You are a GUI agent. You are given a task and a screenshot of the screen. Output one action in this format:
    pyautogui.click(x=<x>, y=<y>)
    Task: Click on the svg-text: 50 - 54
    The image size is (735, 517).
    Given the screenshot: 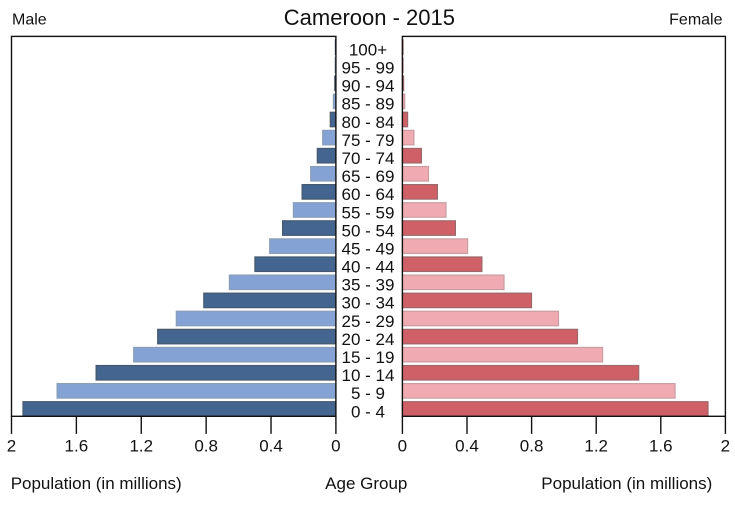 What is the action you would take?
    pyautogui.click(x=368, y=230)
    